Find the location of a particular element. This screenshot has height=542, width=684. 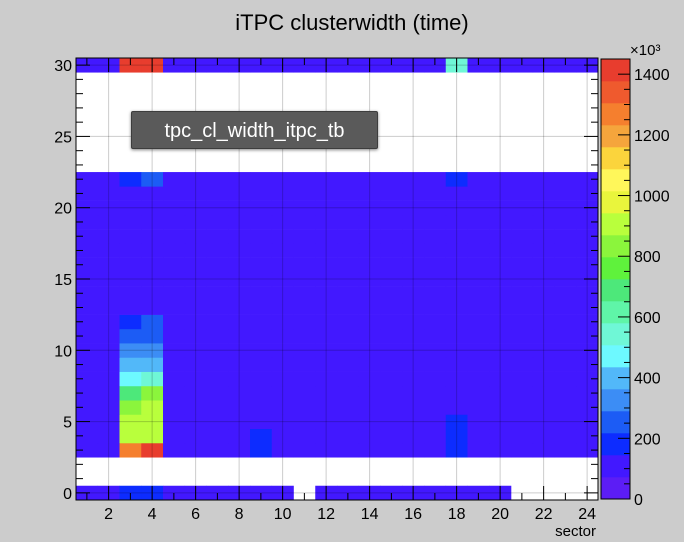

x-tick-label: 6 is located at coordinates (195, 514).